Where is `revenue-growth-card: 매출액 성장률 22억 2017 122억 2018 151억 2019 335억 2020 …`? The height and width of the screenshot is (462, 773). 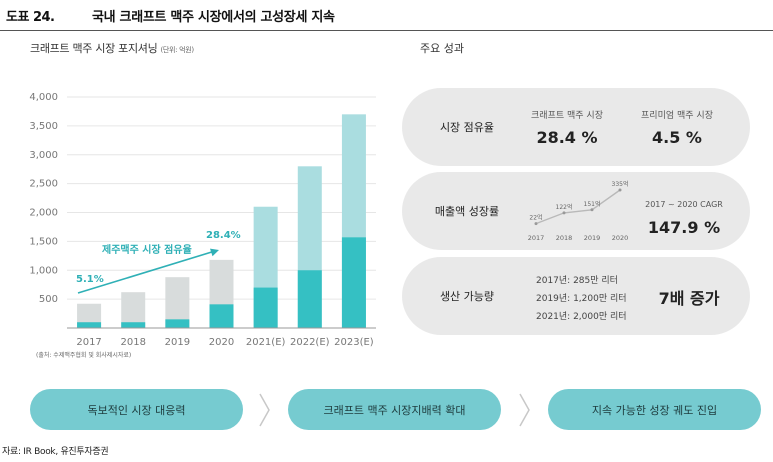
revenue-growth-card: 매출액 성장률 22억 2017 122억 2018 151억 2019 335억 2020 … is located at coordinates (576, 211).